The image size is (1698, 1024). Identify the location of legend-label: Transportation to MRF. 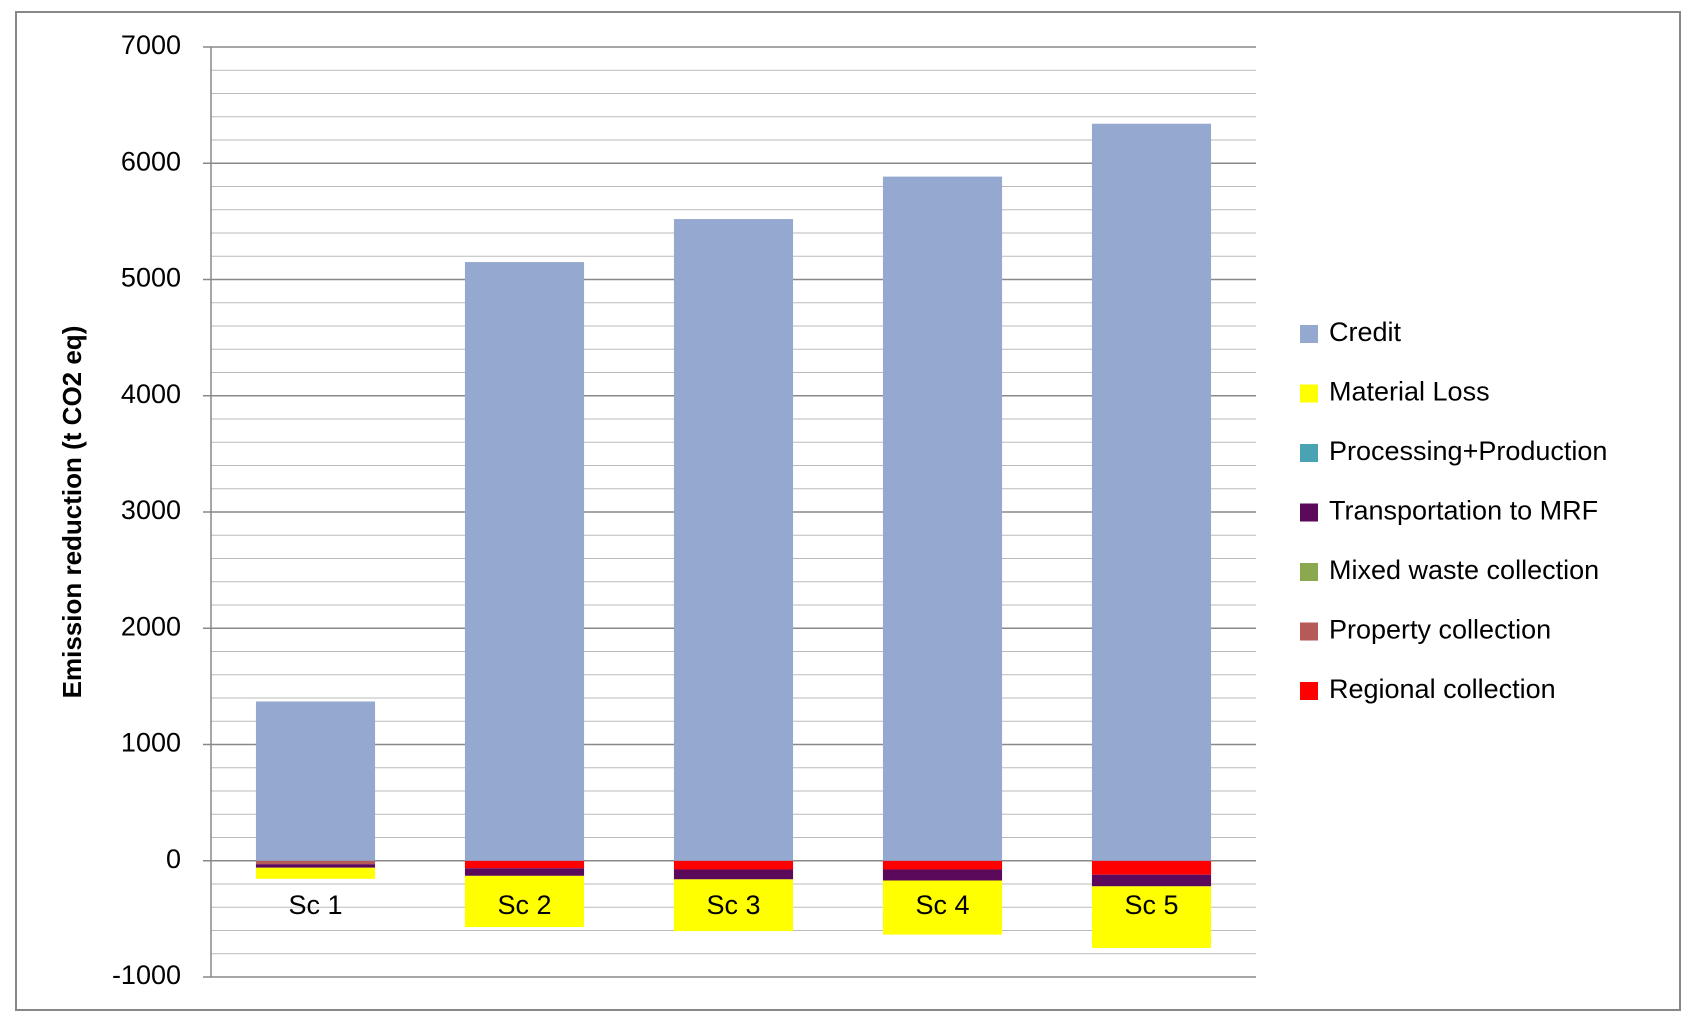
(1463, 511).